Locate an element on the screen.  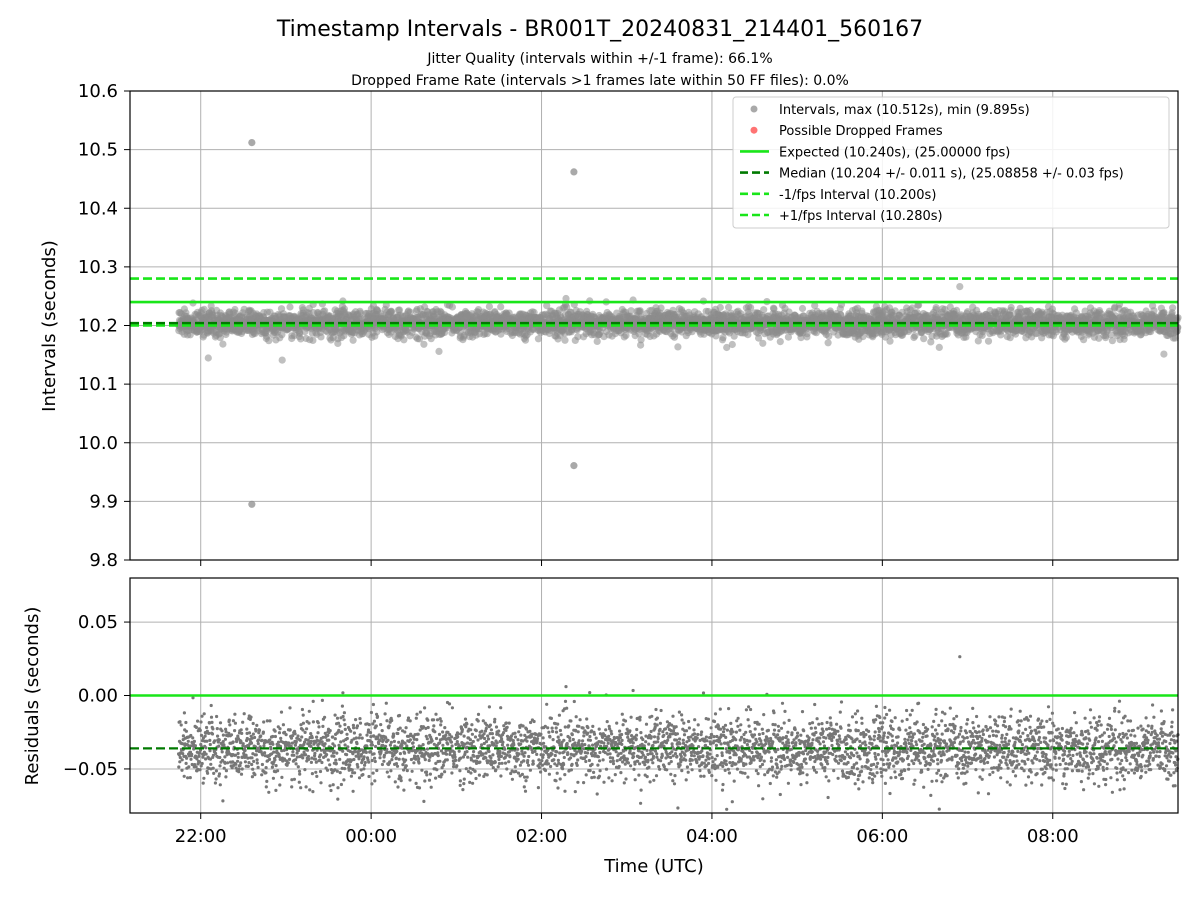
top-y-tick-label: 10.4 is located at coordinates (98, 208).